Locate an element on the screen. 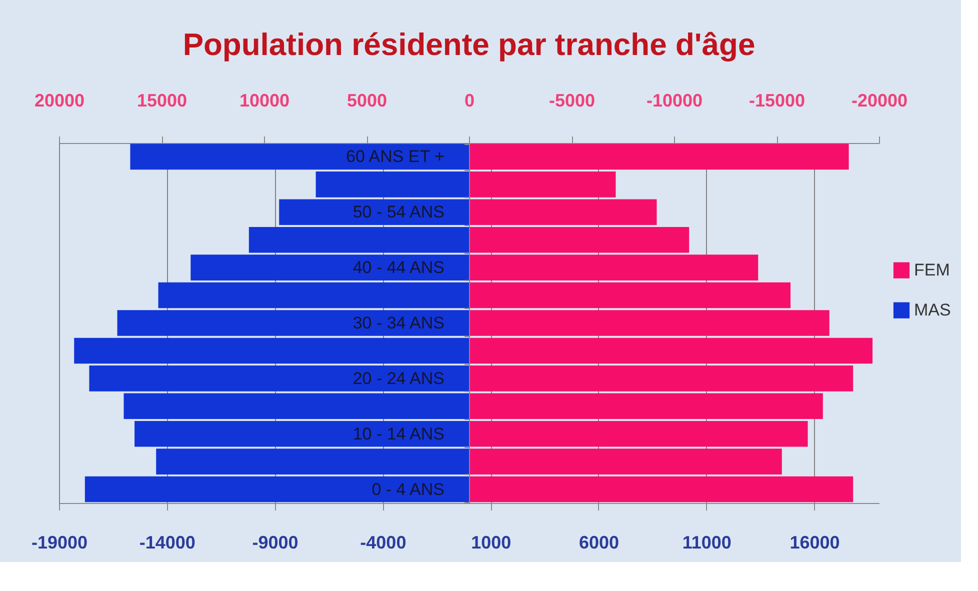  x2-tick-label: -5000 is located at coordinates (572, 100).